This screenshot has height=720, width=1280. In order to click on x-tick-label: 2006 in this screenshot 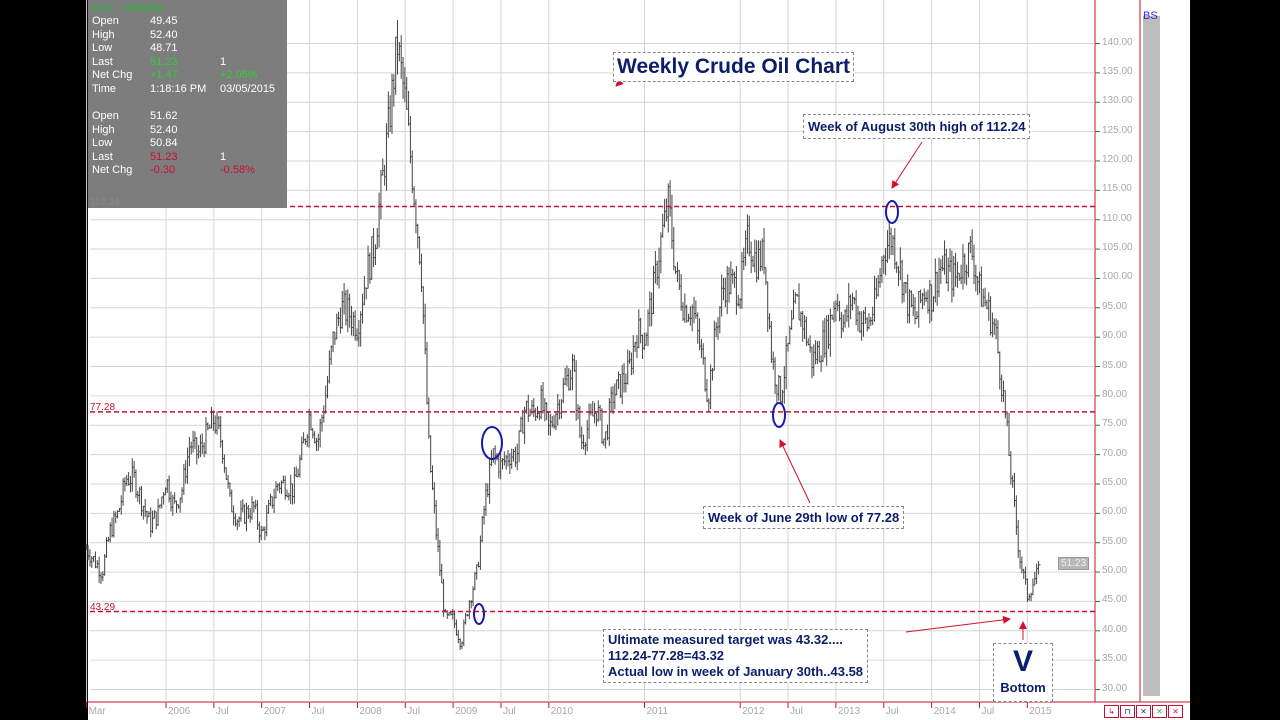, I will do `click(179, 711)`.